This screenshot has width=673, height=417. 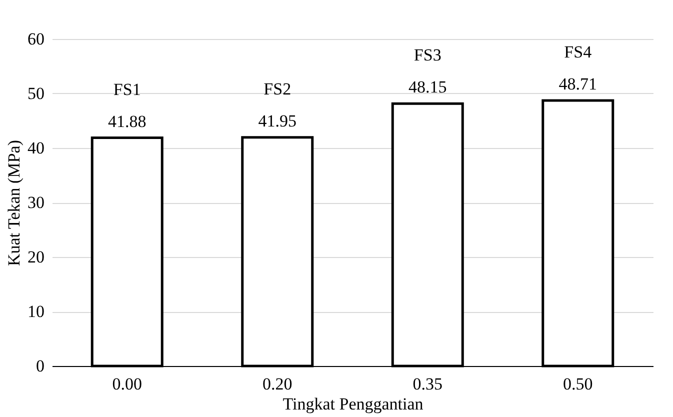 I want to click on x-tick-label: 0.00, so click(x=127, y=384).